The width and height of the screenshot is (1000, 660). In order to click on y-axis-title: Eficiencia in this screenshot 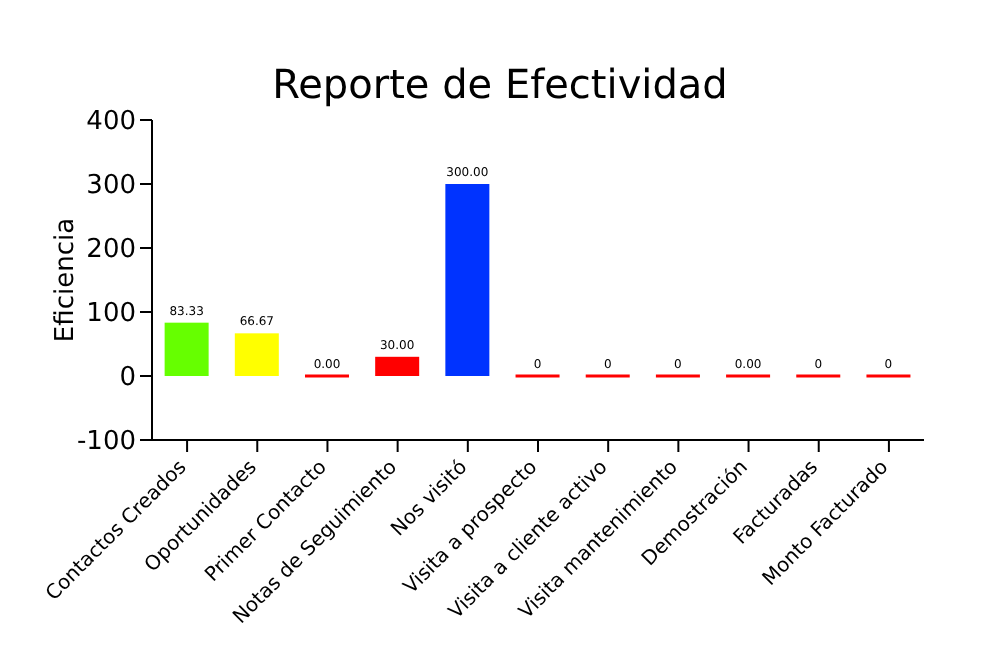, I will do `click(66, 280)`.